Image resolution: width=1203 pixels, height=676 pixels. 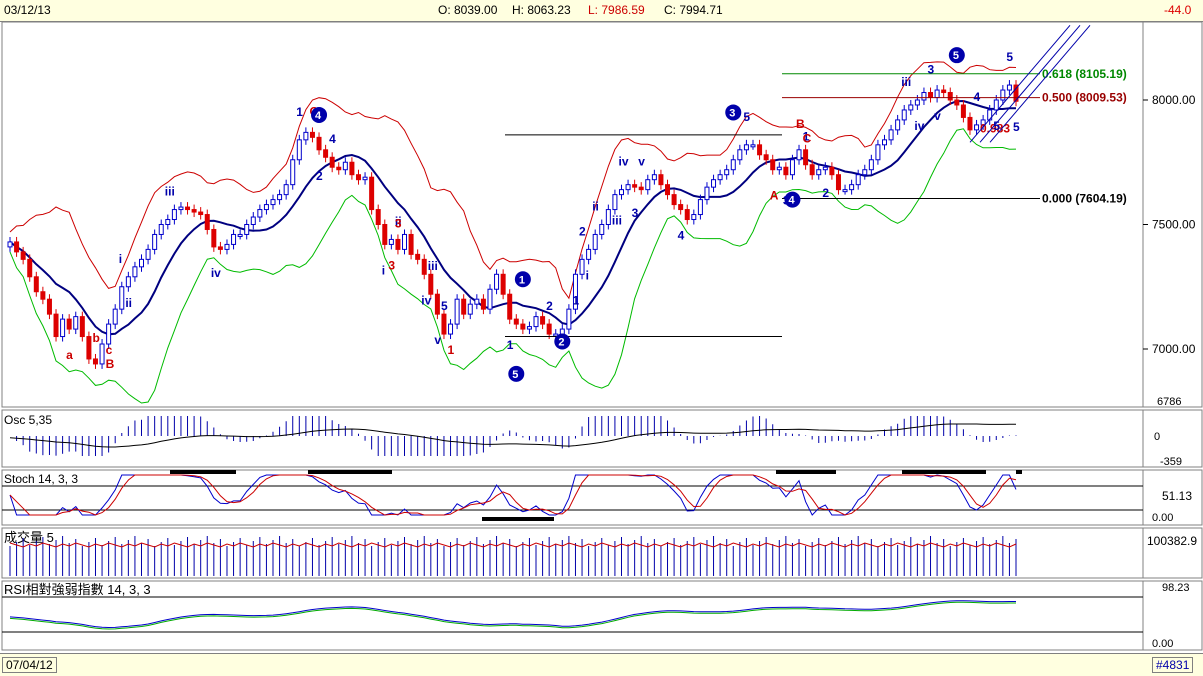 I want to click on header-low: L: 7986.59, so click(x=616, y=10).